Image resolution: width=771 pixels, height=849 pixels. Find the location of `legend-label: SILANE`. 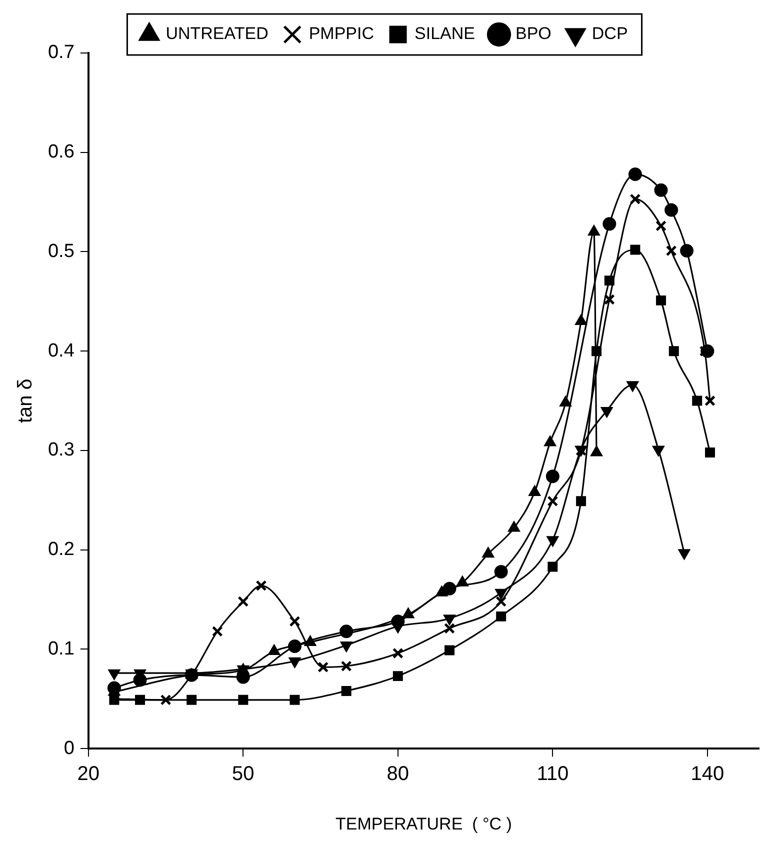

legend-label: SILANE is located at coordinates (445, 34).